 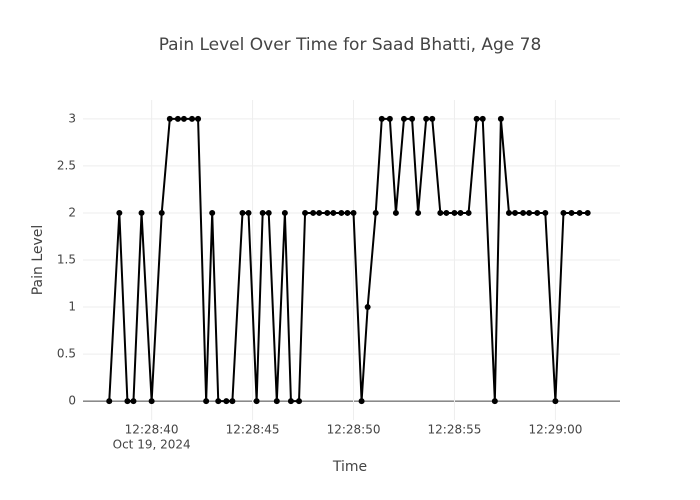 What do you see at coordinates (72, 118) in the screenshot?
I see `y-tick-label: 3` at bounding box center [72, 118].